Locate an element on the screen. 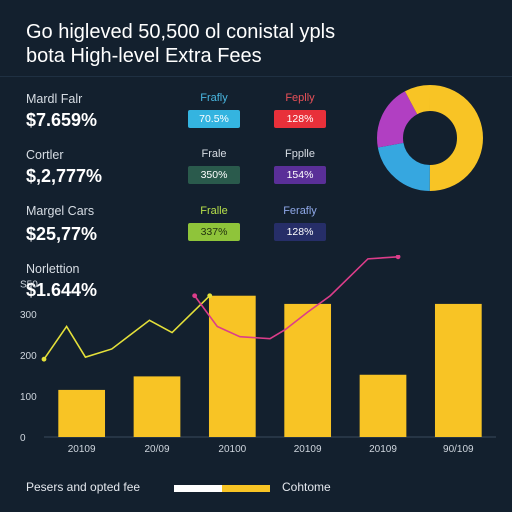 This screenshot has width=512, height=512. pill-badge: 350% is located at coordinates (214, 175).